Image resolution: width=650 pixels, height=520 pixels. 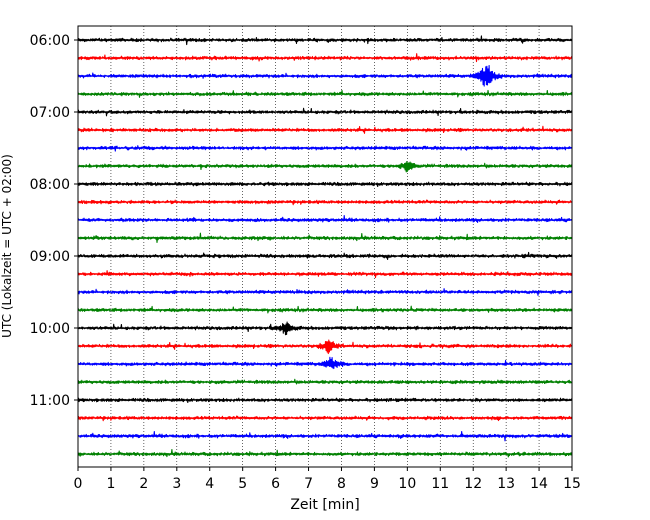 I want to click on x-tick-label: 6, so click(x=275, y=484).